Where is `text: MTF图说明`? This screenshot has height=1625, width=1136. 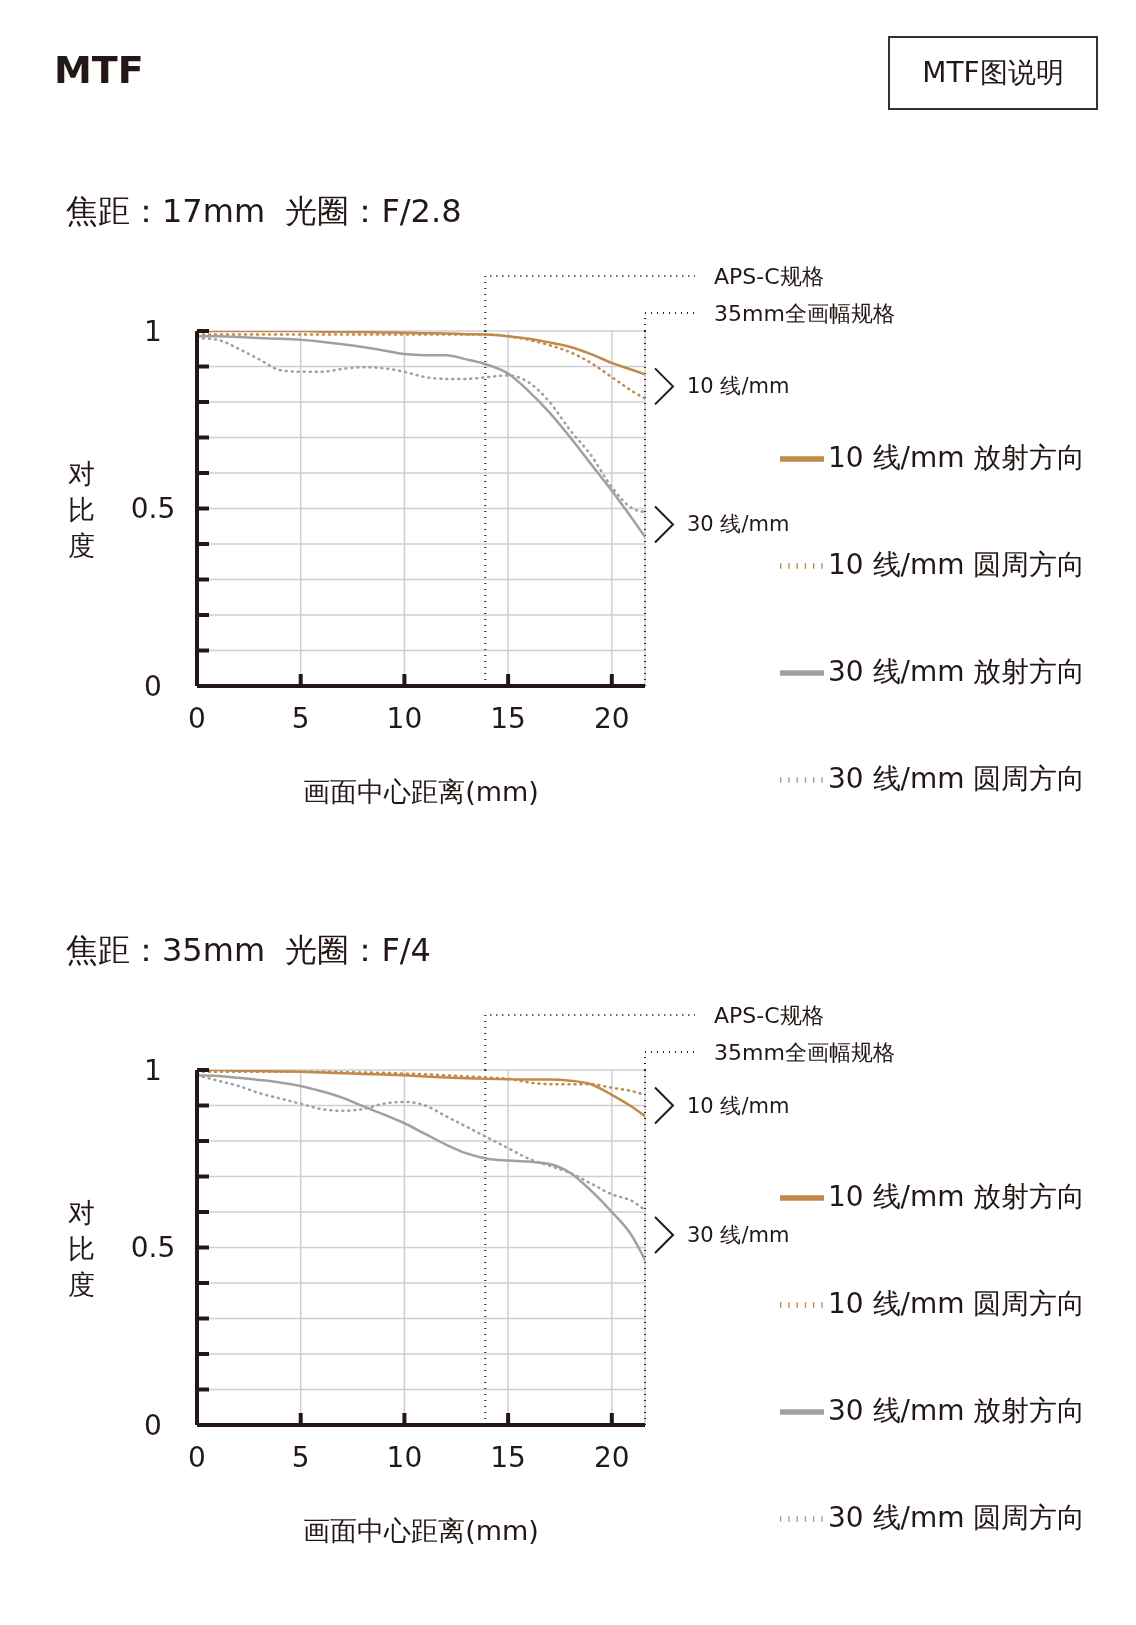 text: MTF图说明 is located at coordinates (993, 73).